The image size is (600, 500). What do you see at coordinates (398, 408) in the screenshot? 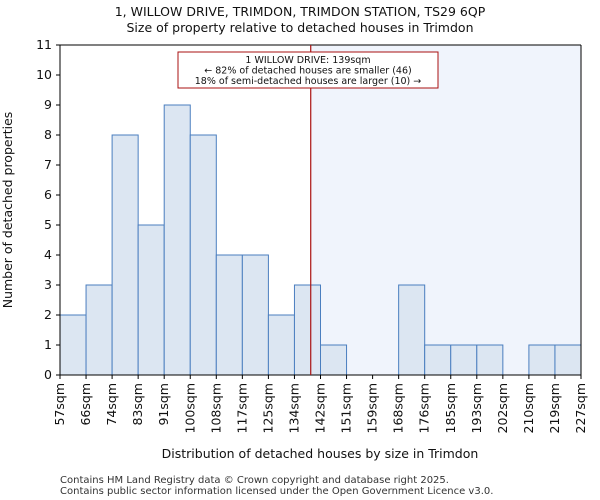
I see `x-tick-label: 168sqm` at bounding box center [398, 408].